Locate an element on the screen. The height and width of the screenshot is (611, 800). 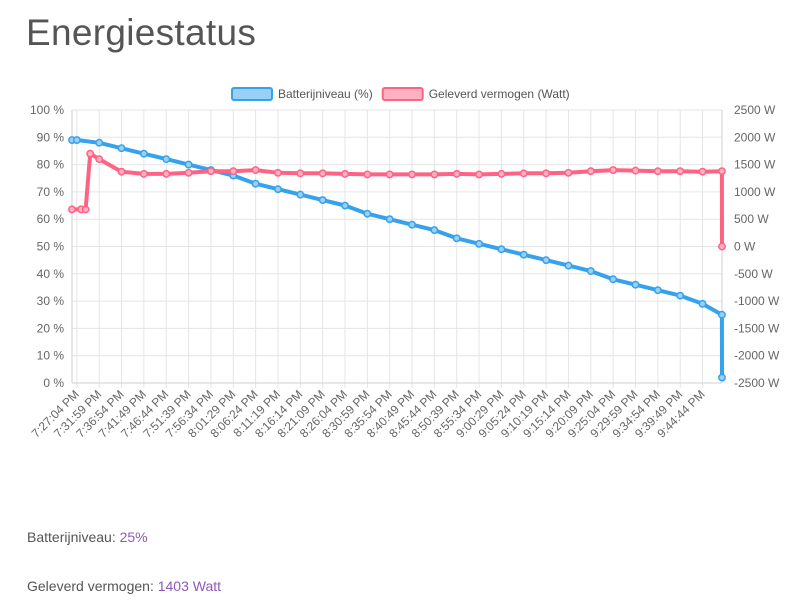
y-right-tick-label: 0 W is located at coordinates (745, 247).